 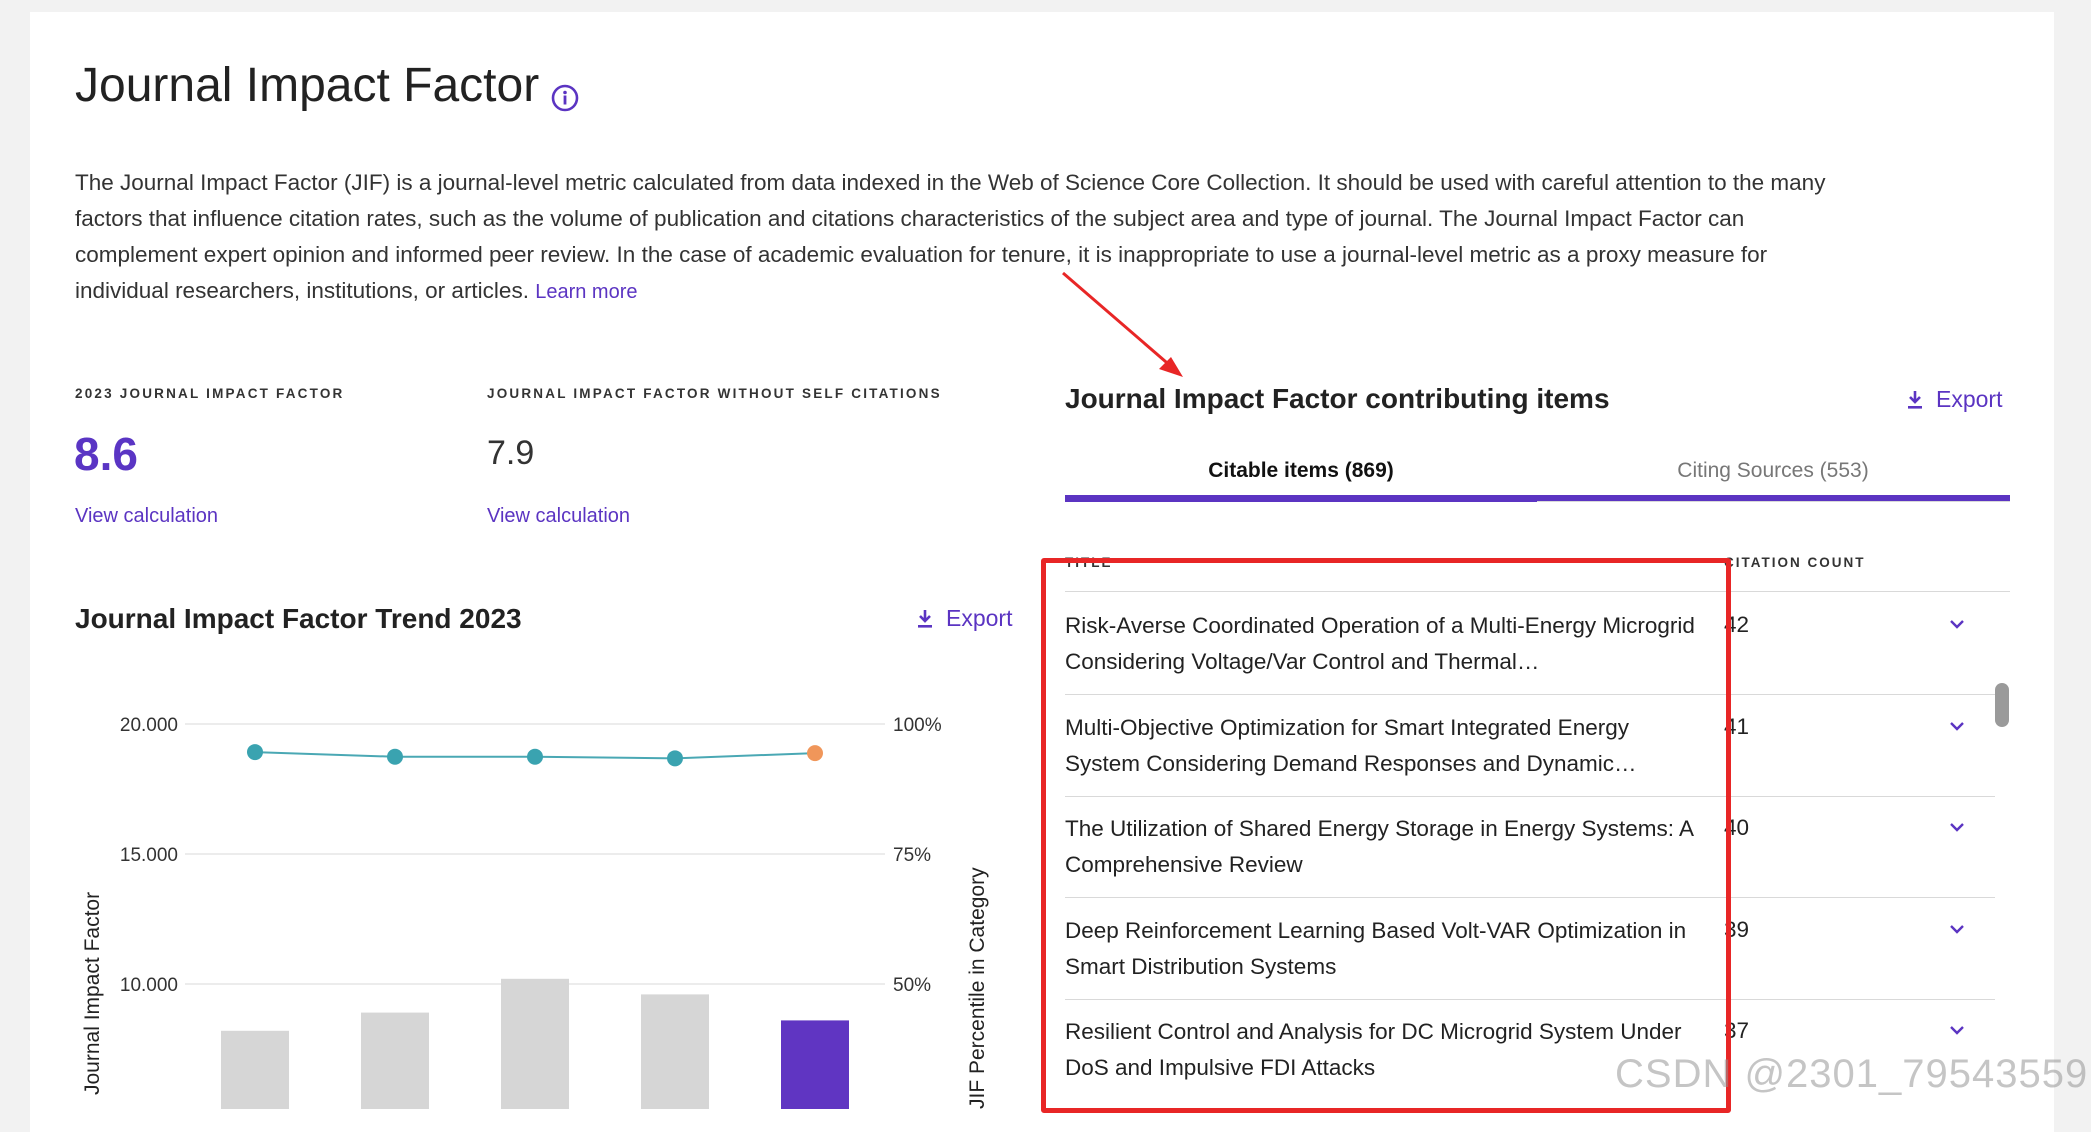 I want to click on scrollbar-thumb, so click(x=2002, y=705).